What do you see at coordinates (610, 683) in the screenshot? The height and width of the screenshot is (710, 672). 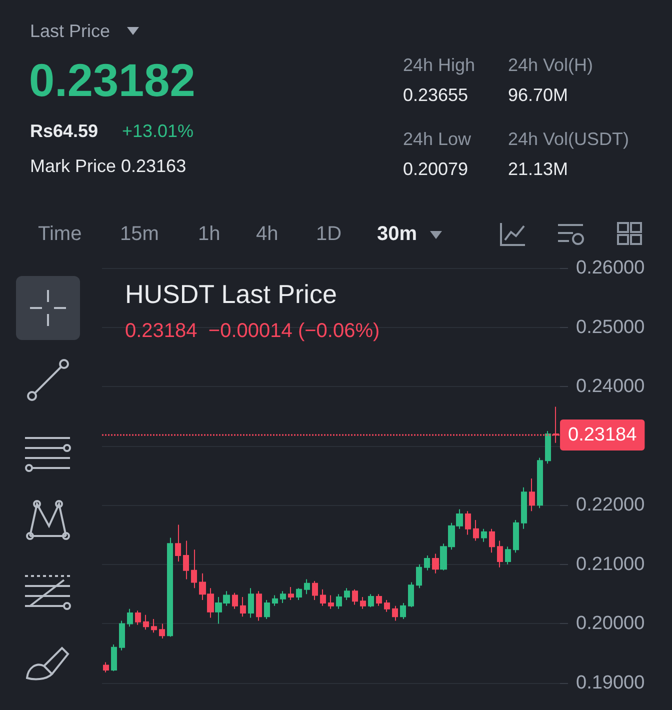 I see `y-tick-label: 0.19000` at bounding box center [610, 683].